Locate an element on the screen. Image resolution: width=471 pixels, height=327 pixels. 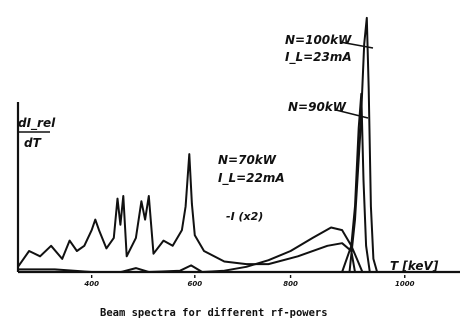
x-tick-label-3: 1000 is located at coordinates (405, 284).